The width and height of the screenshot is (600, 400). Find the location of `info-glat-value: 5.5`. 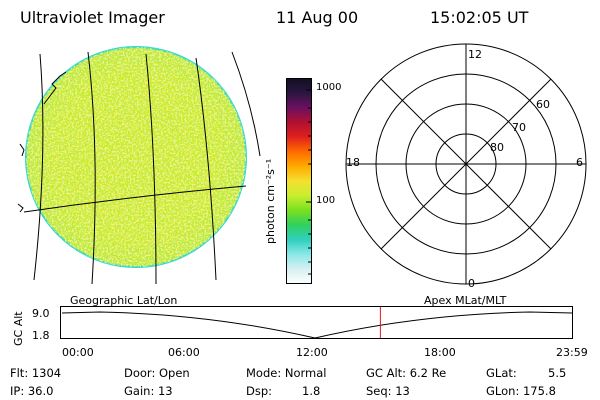

info-glat-value: 5.5 is located at coordinates (557, 373).